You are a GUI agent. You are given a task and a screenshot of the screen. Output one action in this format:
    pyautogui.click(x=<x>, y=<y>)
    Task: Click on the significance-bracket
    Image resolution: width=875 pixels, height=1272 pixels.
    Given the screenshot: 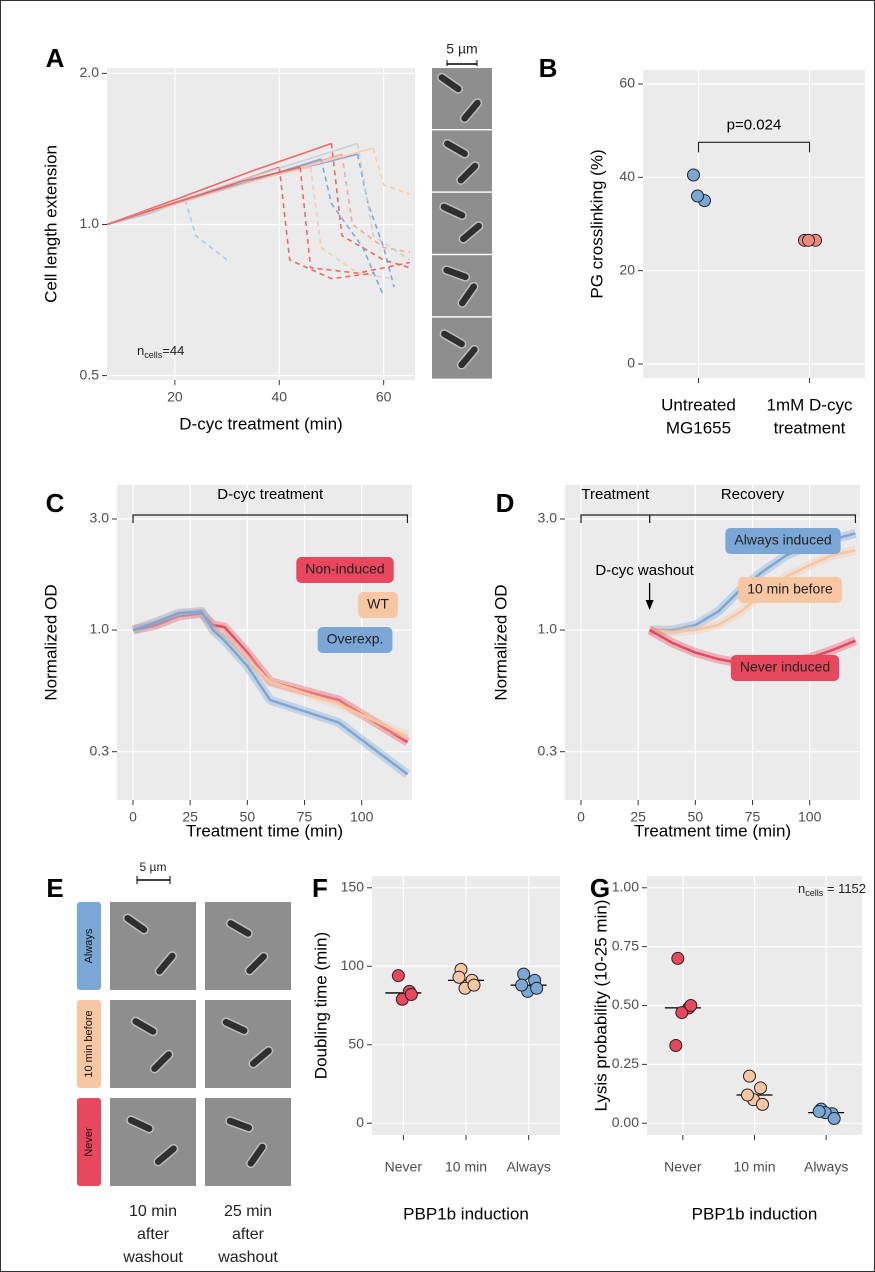 What is the action you would take?
    pyautogui.click(x=754, y=147)
    